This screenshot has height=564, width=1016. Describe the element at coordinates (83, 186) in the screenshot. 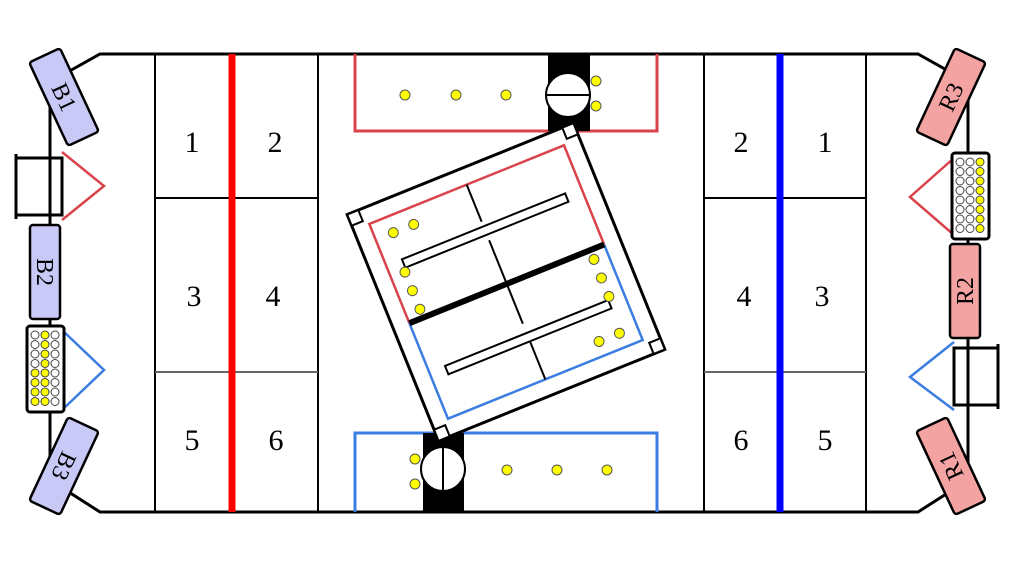

I see `red-corner-triangle` at that location.